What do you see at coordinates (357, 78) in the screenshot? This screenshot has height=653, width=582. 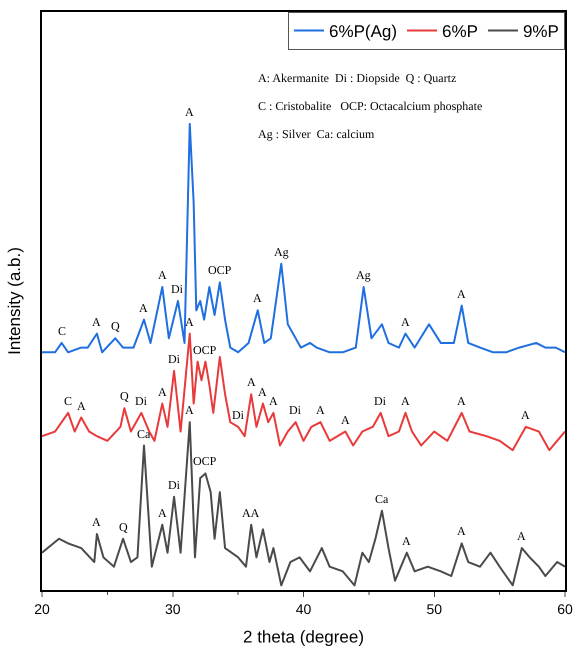 I see `text: A: Akermanite Di : Diopside Q : Quartz` at bounding box center [357, 78].